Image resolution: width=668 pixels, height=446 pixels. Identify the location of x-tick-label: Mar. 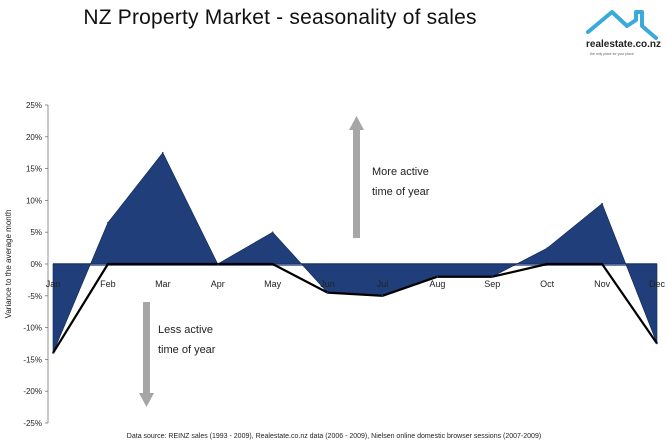
(163, 284).